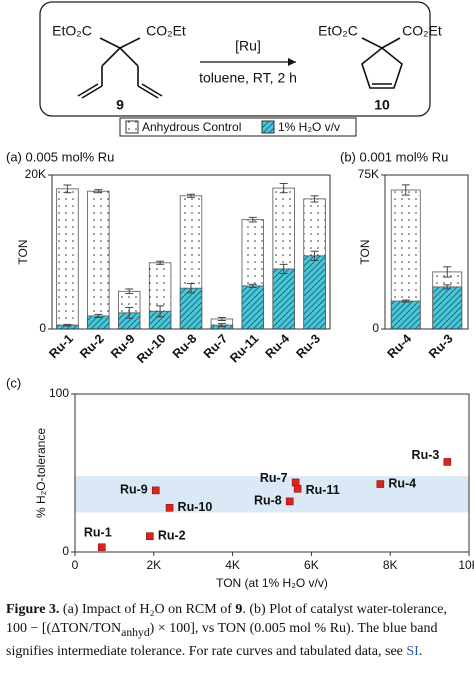 This screenshot has height=694, width=474. What do you see at coordinates (426, 455) in the screenshot?
I see `point-label: Ru-3` at bounding box center [426, 455].